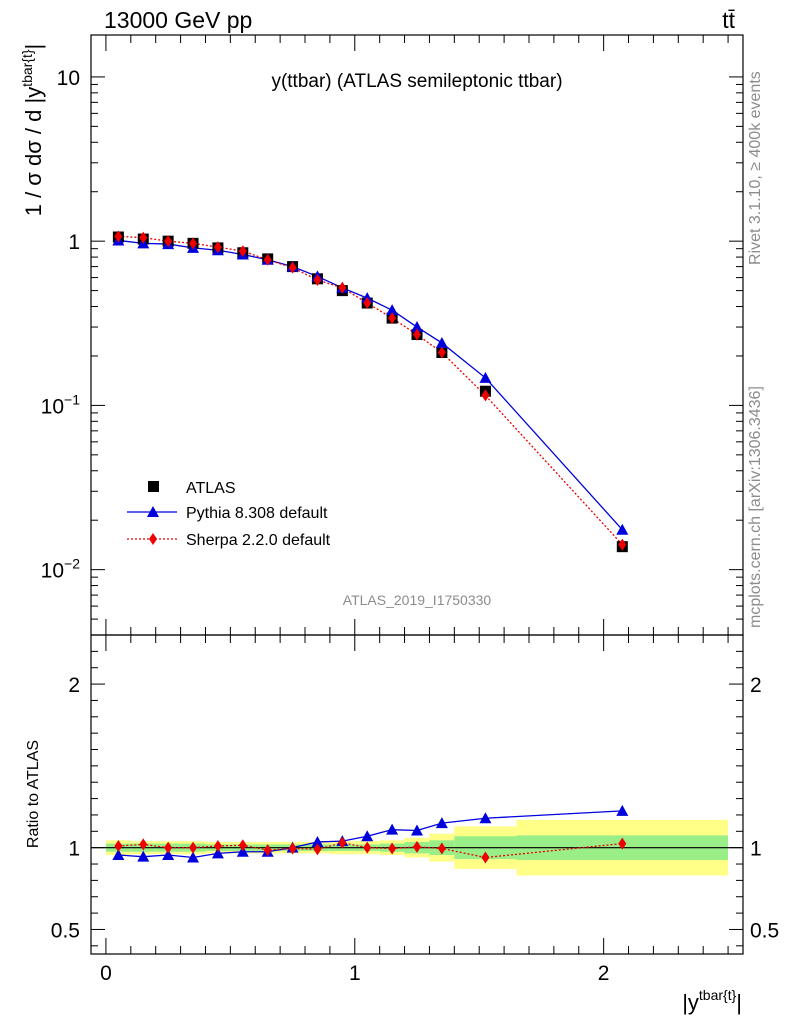  What do you see at coordinates (417, 600) in the screenshot?
I see `analysis-watermark: ATLAS_2019_I1750330` at bounding box center [417, 600].